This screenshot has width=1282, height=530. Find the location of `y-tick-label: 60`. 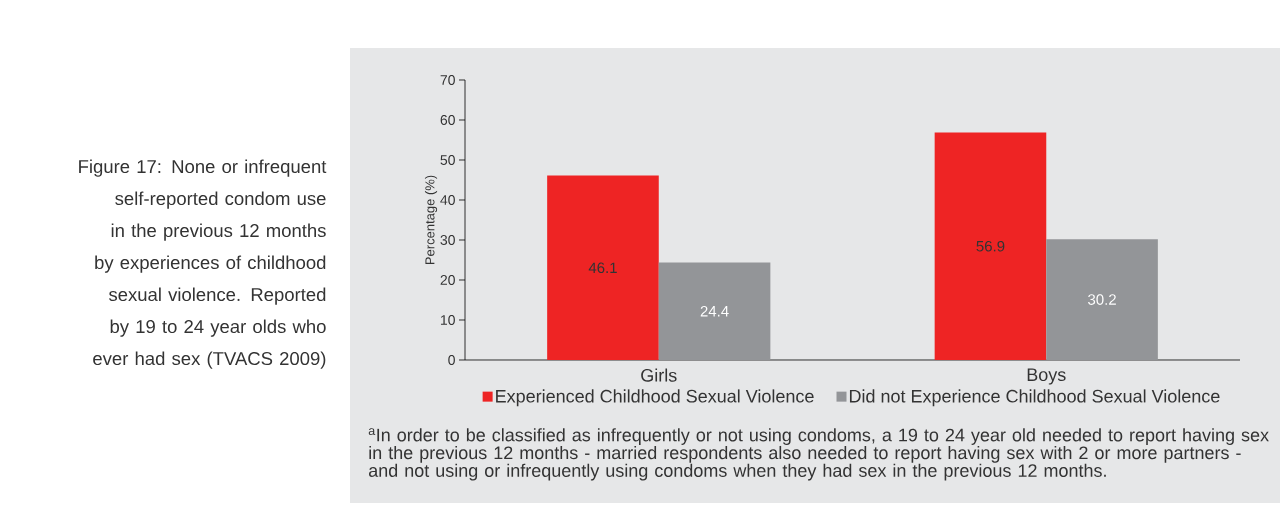

y-tick-label: 60 is located at coordinates (447, 120).